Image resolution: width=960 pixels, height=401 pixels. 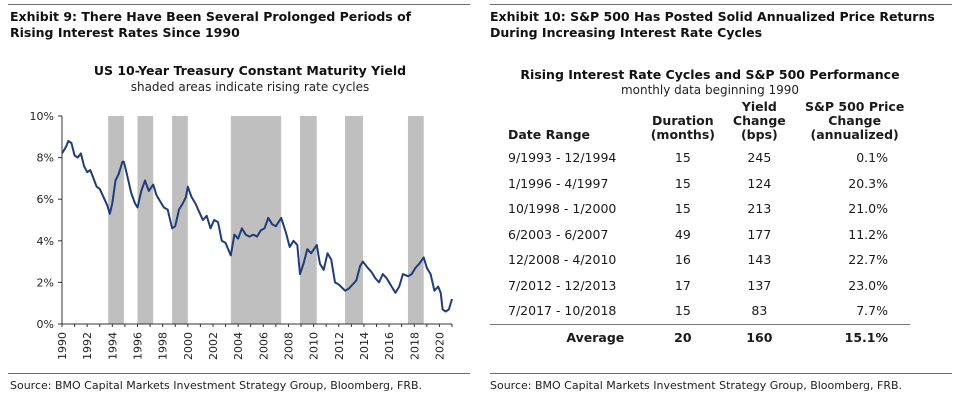 What do you see at coordinates (683, 337) in the screenshot?
I see `average-duration: 20` at bounding box center [683, 337].